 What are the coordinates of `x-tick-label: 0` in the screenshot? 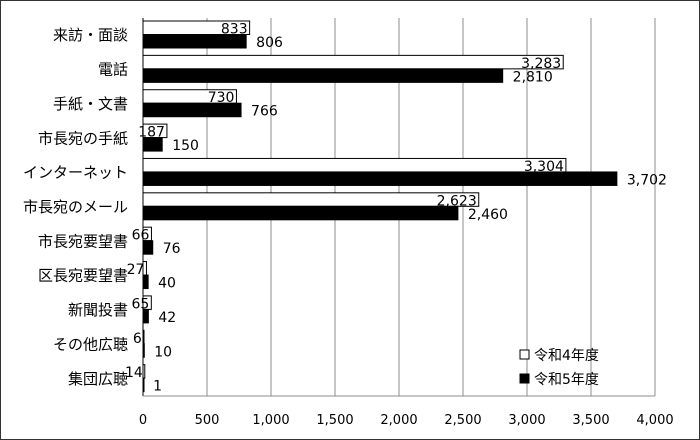 It's located at (143, 420).